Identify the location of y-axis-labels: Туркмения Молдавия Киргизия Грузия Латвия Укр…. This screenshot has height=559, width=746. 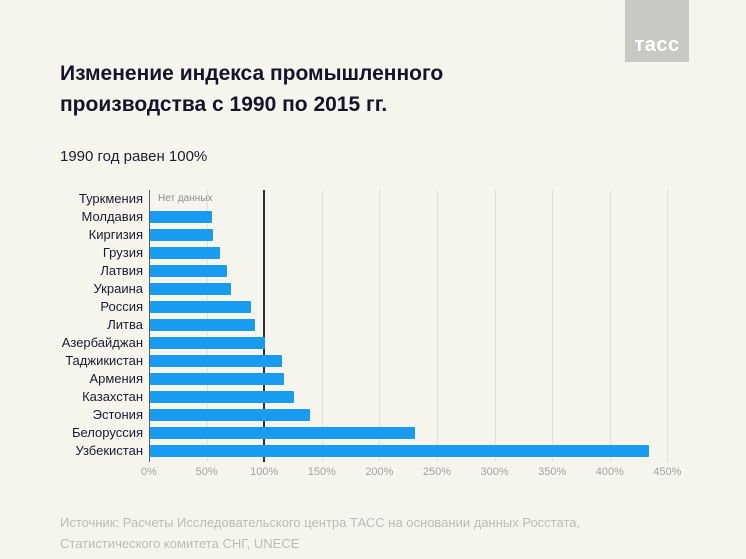
(71, 325).